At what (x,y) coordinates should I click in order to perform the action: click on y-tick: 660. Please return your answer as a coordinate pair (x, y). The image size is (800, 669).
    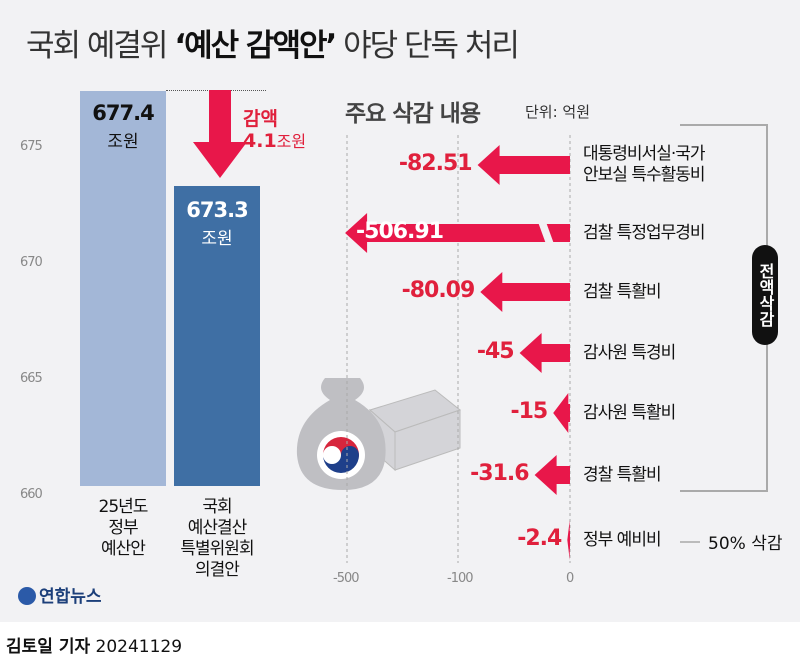
    Looking at the image, I should click on (31, 494).